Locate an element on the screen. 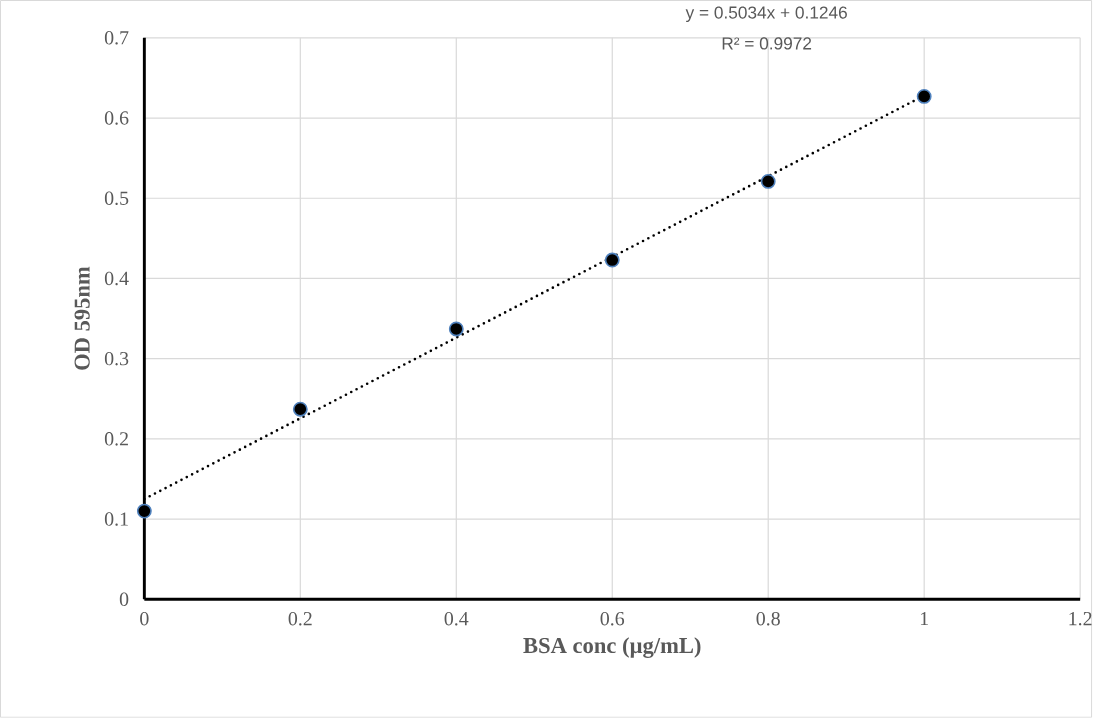 The height and width of the screenshot is (718, 1097). text: y = 0.5034x + 0.1246 is located at coordinates (766, 14).